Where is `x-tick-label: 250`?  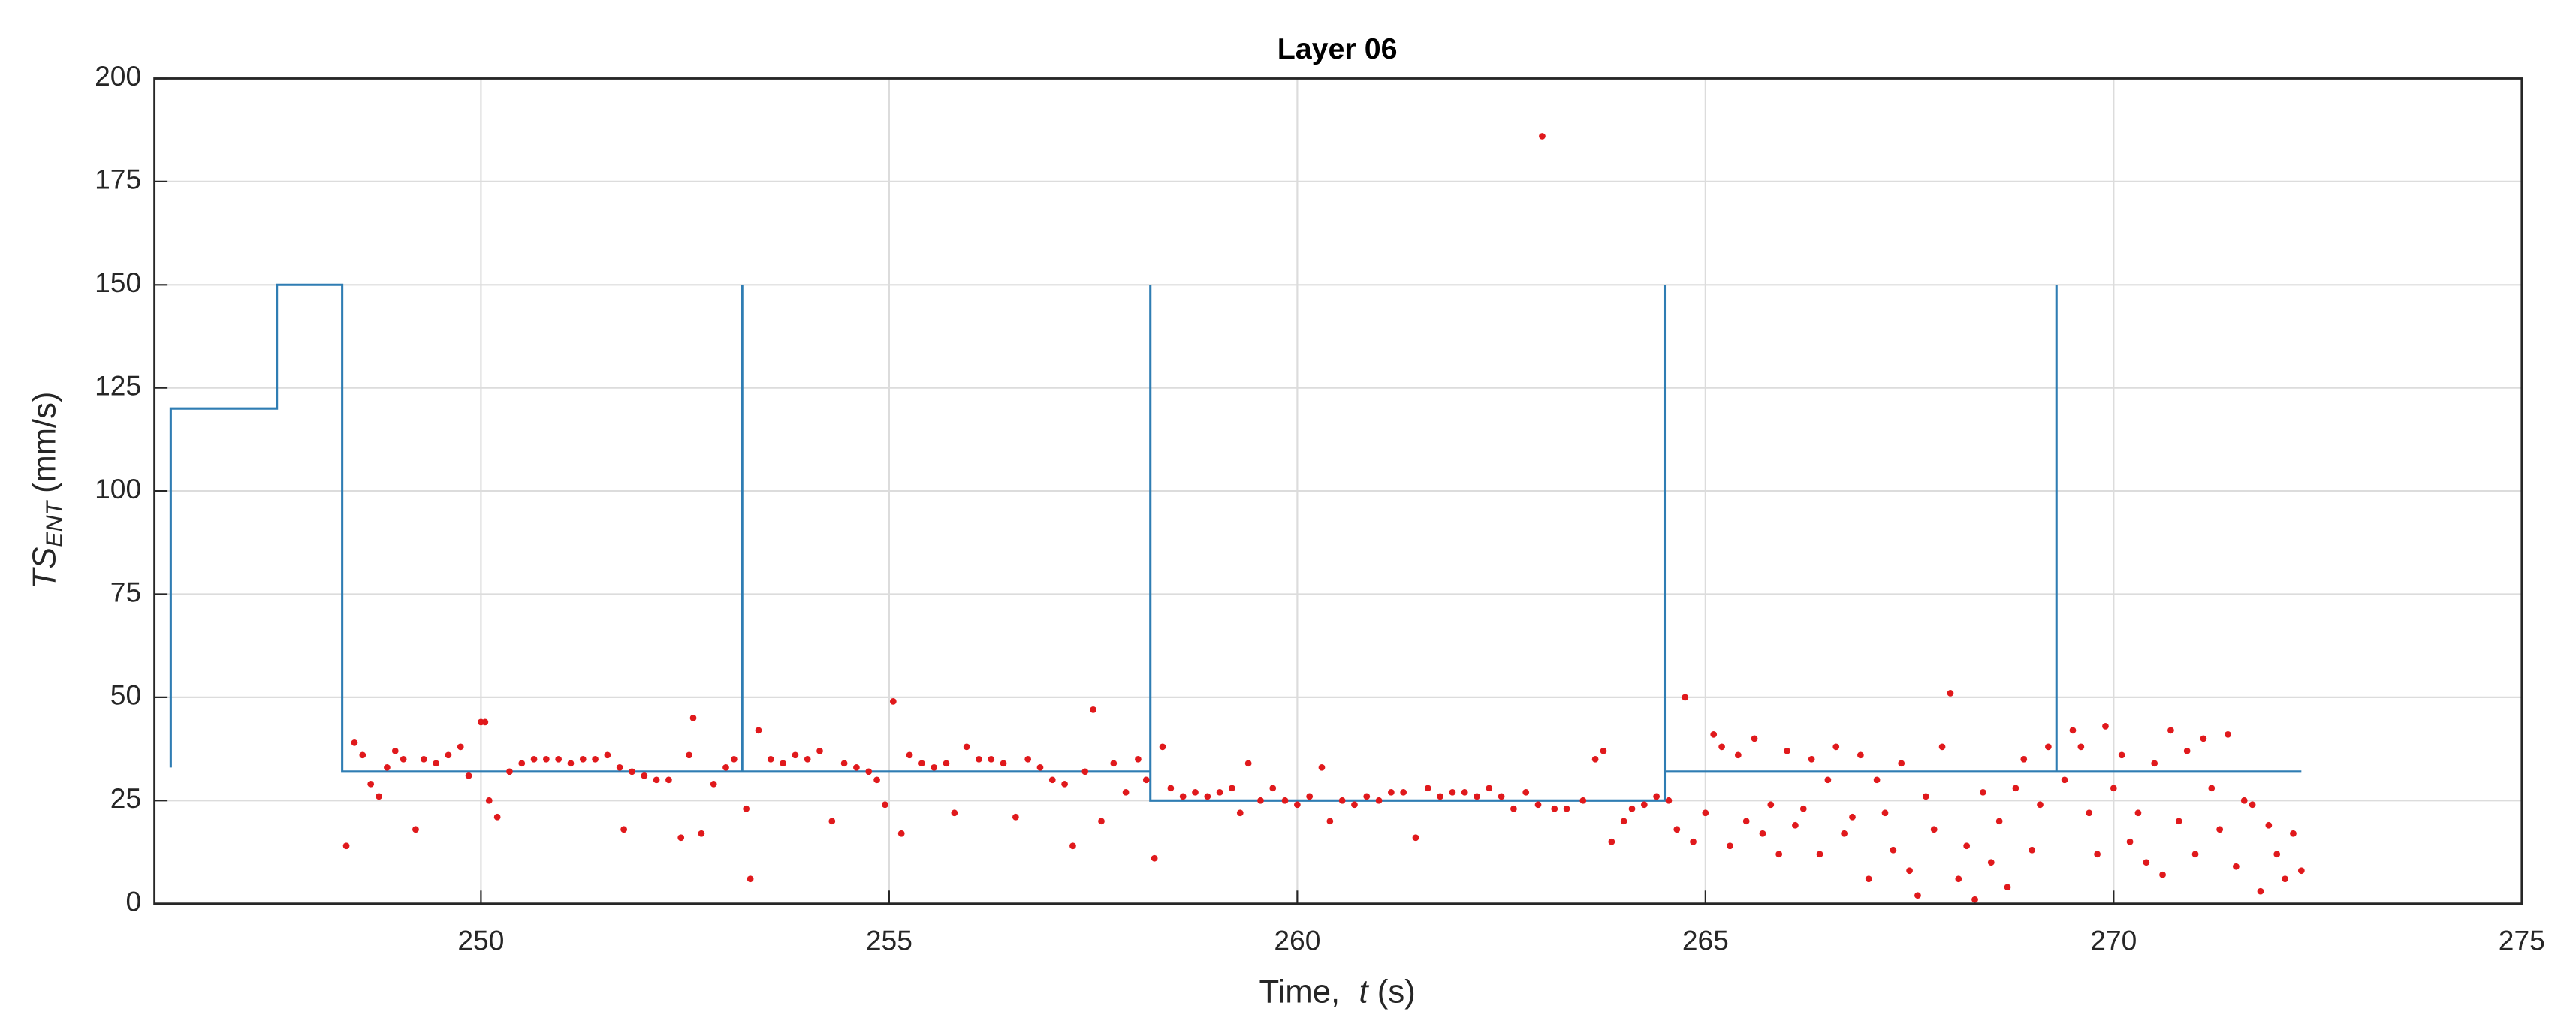 x-tick-label: 250 is located at coordinates (480, 940).